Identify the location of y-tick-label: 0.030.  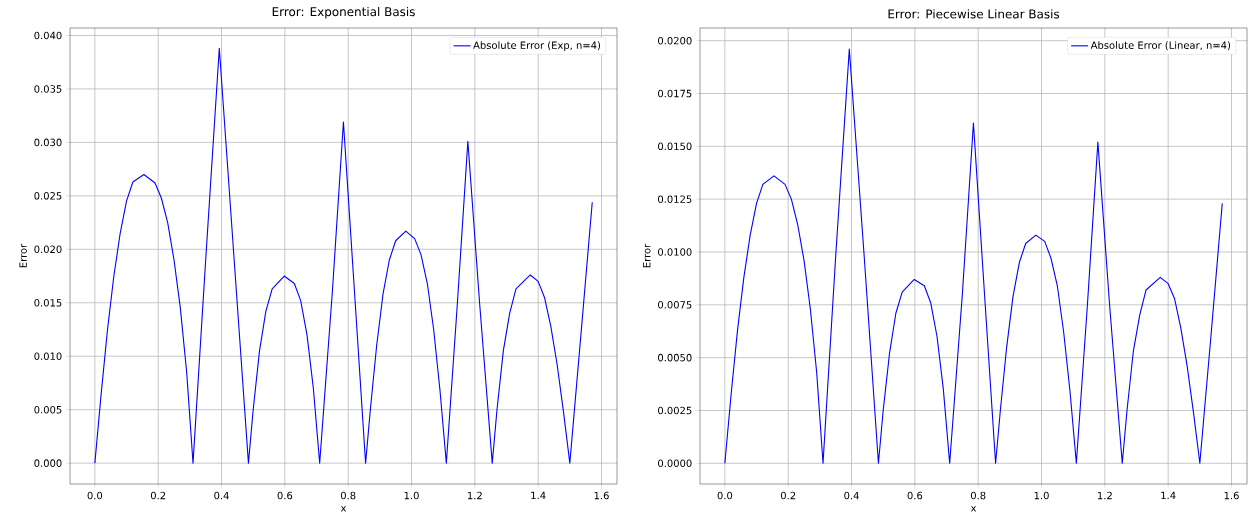
(48, 142).